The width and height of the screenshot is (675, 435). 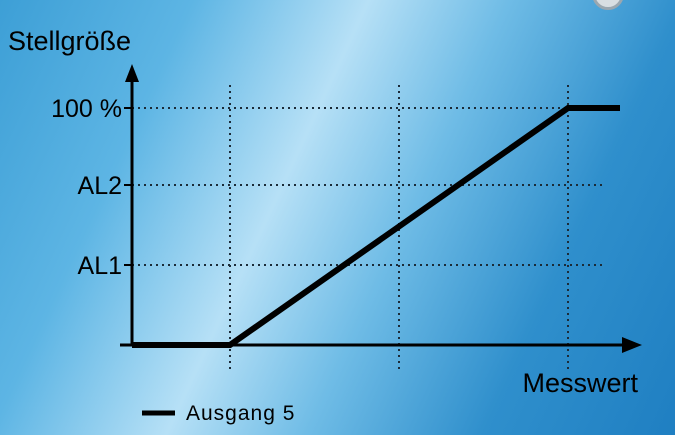 What do you see at coordinates (100, 186) in the screenshot?
I see `y-tick-label: AL2` at bounding box center [100, 186].